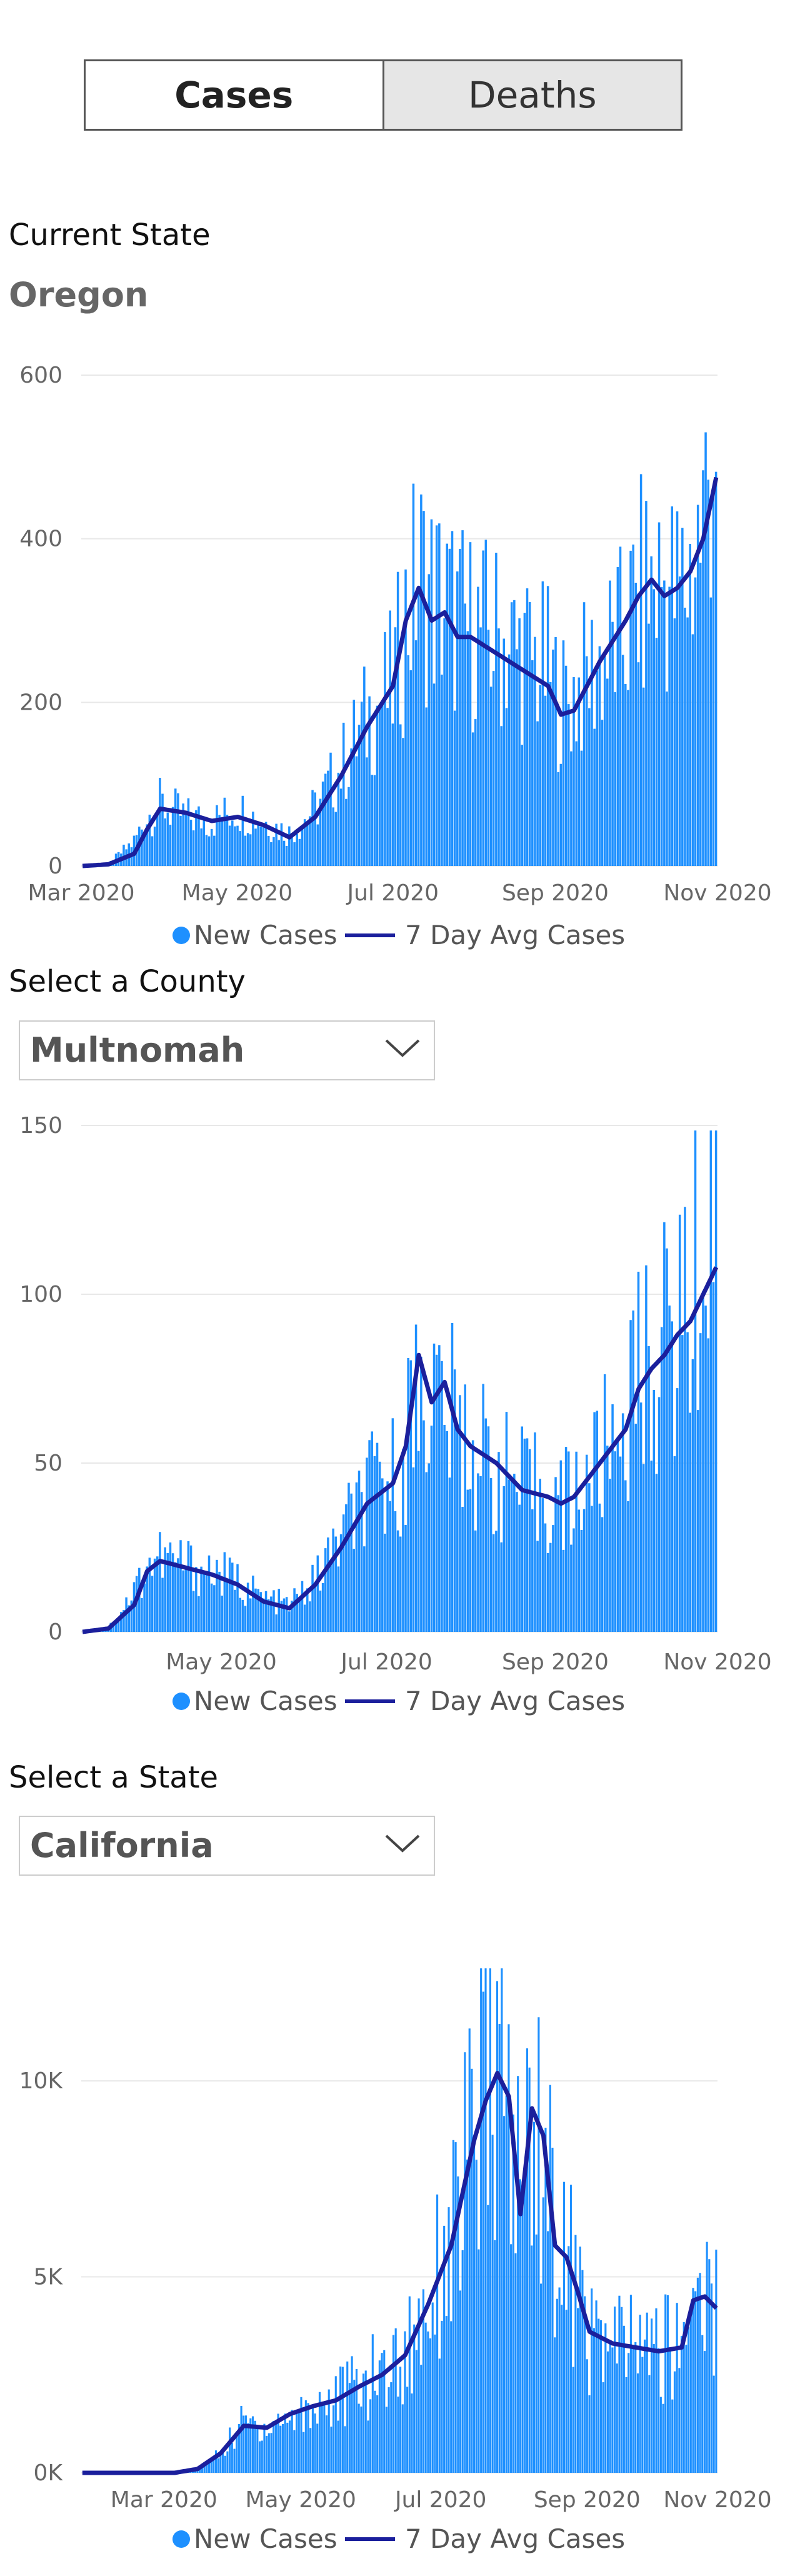  I want to click on legend-avg-label: 7 Day Avg Cases, so click(515, 1701).